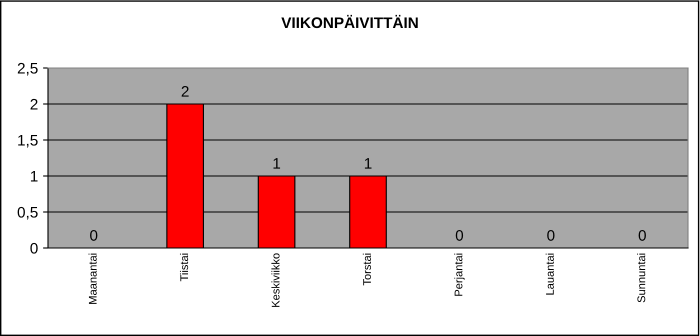 This screenshot has height=336, width=700. I want to click on x-tick-label: Lauantai, so click(550, 274).